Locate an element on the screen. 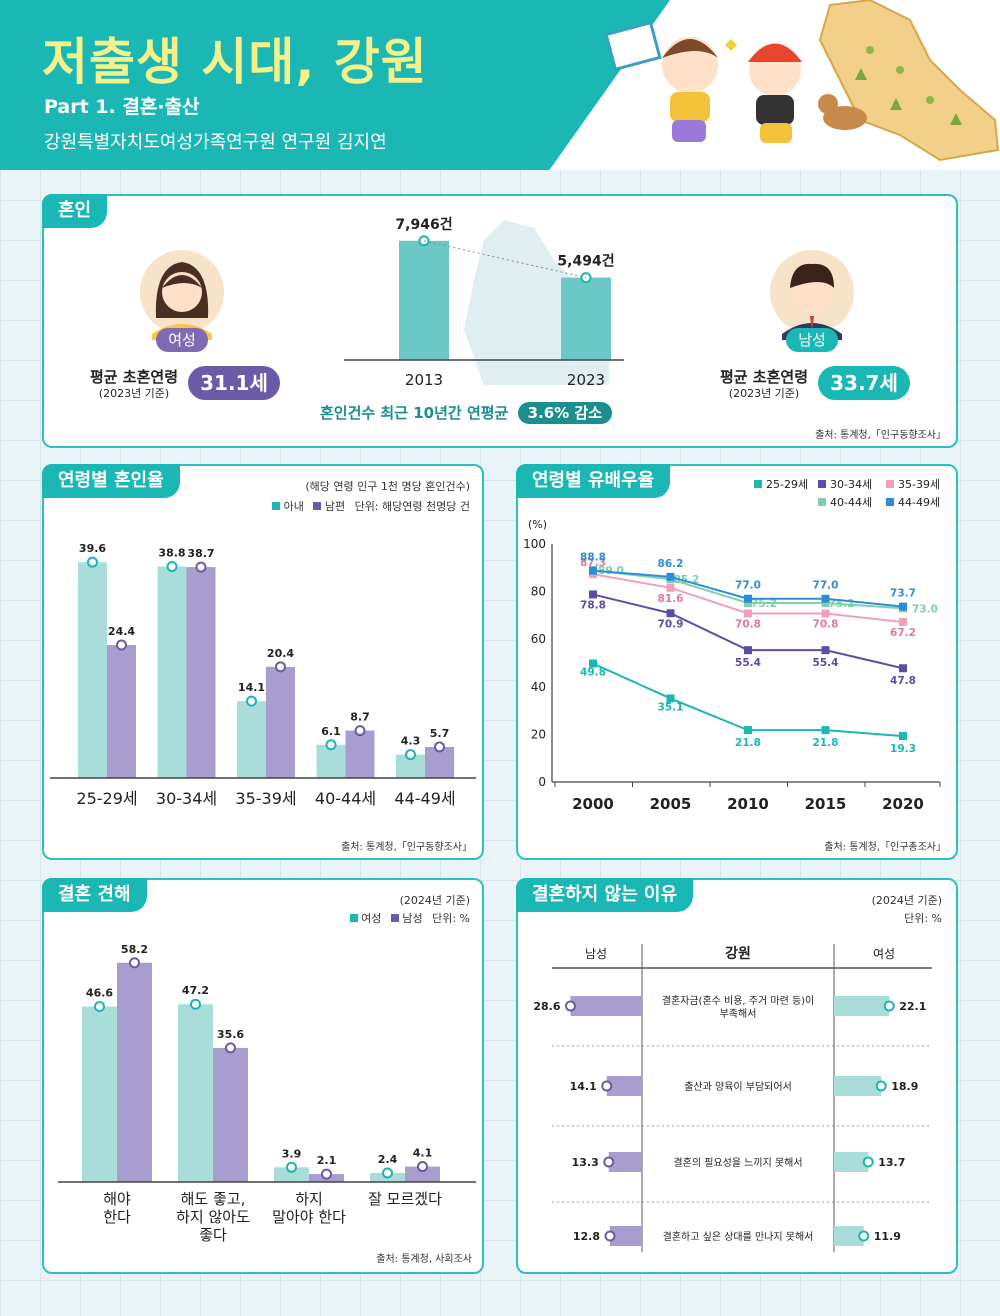 The height and width of the screenshot is (1316, 1000). bar-value-label: 6.1 is located at coordinates (331, 731).